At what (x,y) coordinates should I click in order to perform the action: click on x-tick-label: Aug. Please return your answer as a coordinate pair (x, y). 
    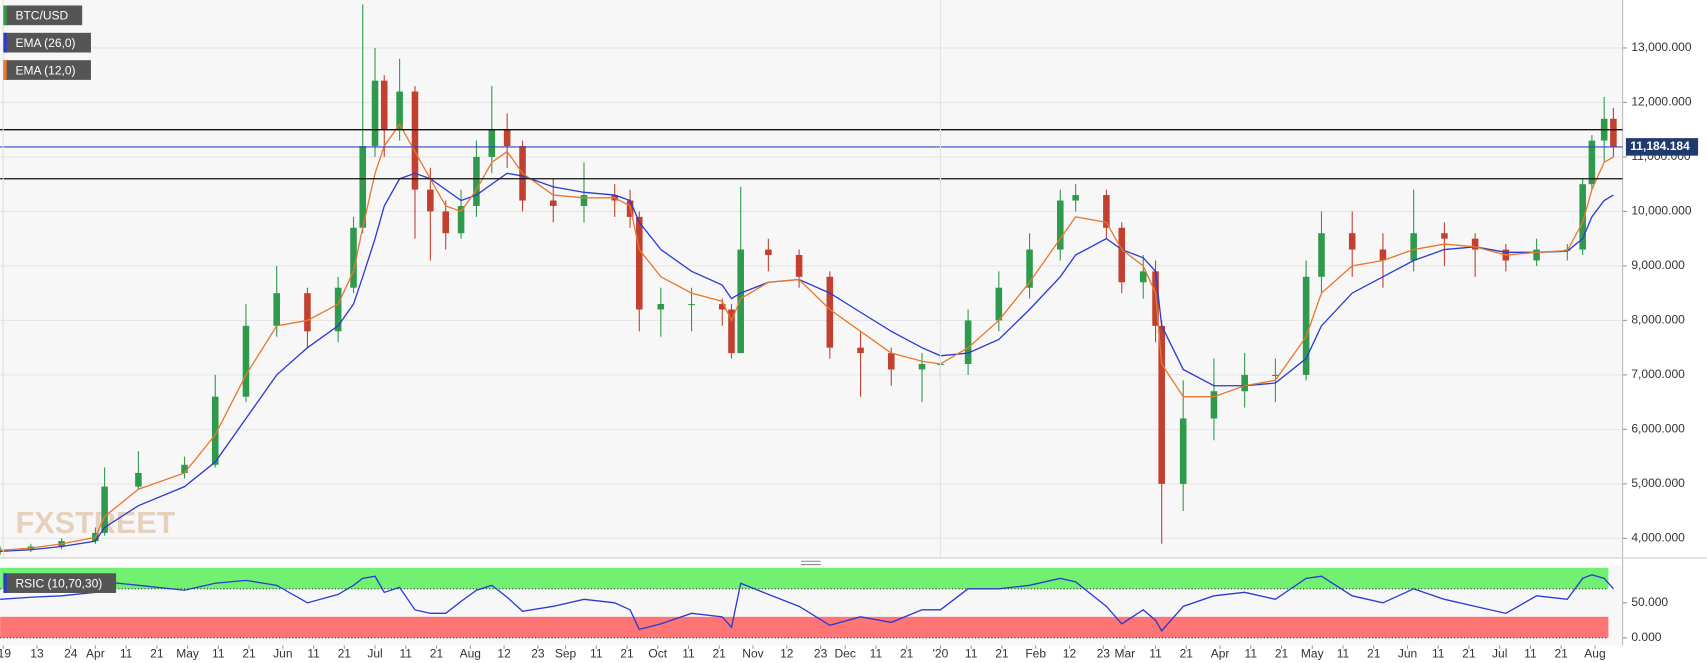
    Looking at the image, I should click on (1594, 653).